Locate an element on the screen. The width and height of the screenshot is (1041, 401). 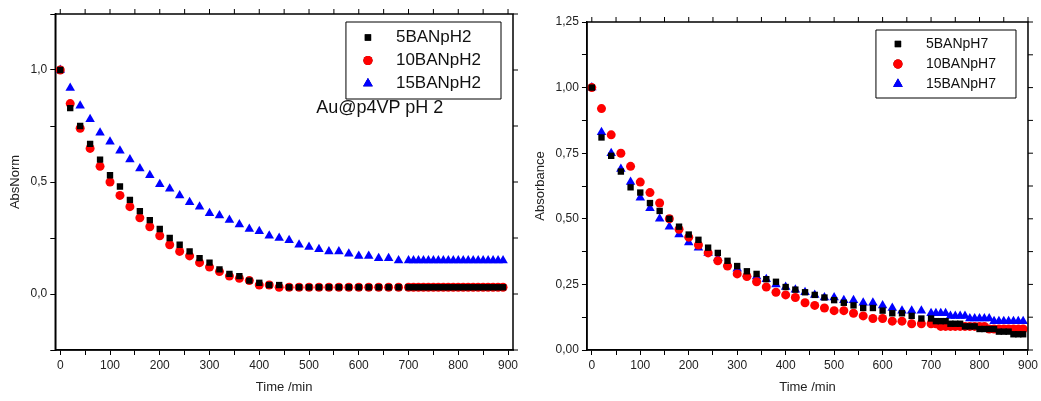
y-tick-label: 1,25 is located at coordinates (567, 21).